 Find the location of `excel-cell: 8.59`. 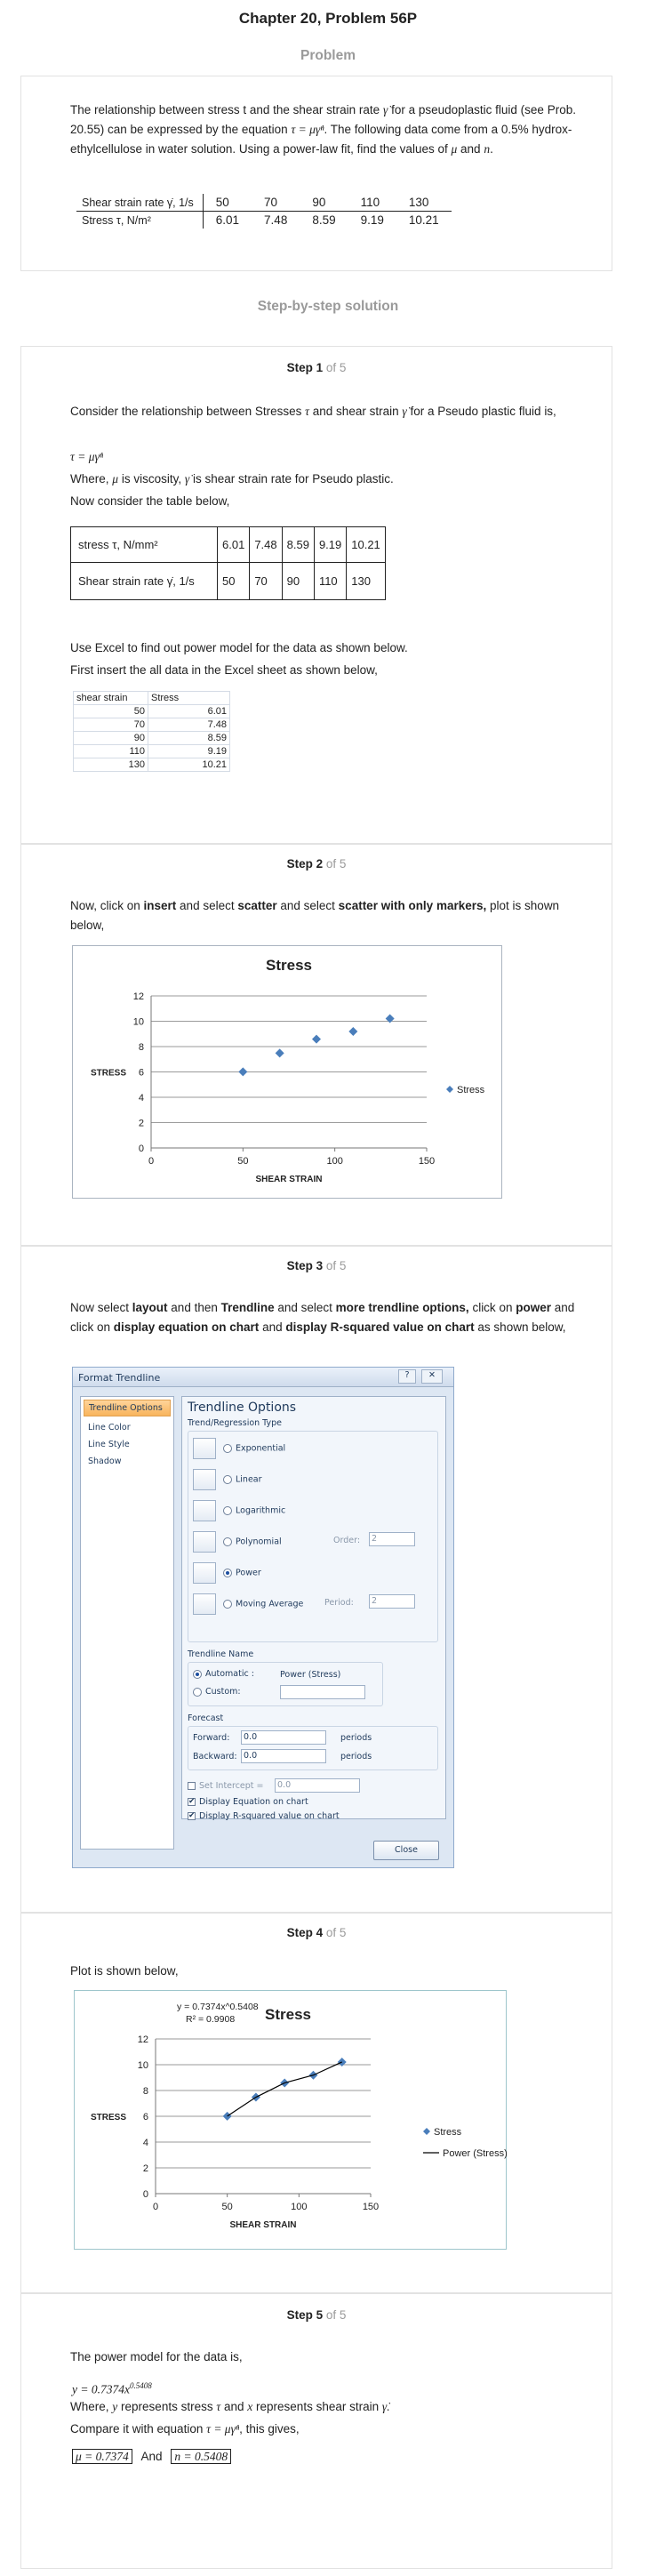

excel-cell: 8.59 is located at coordinates (189, 738).